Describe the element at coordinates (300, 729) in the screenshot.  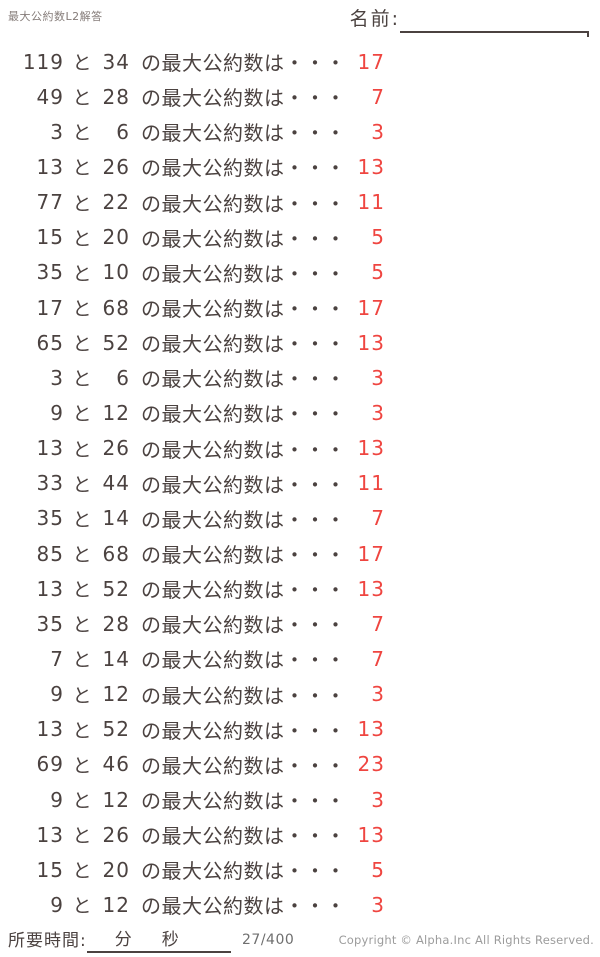
I see `problem-row: 13 と 52 の最大公約数は・・・ 13` at that location.